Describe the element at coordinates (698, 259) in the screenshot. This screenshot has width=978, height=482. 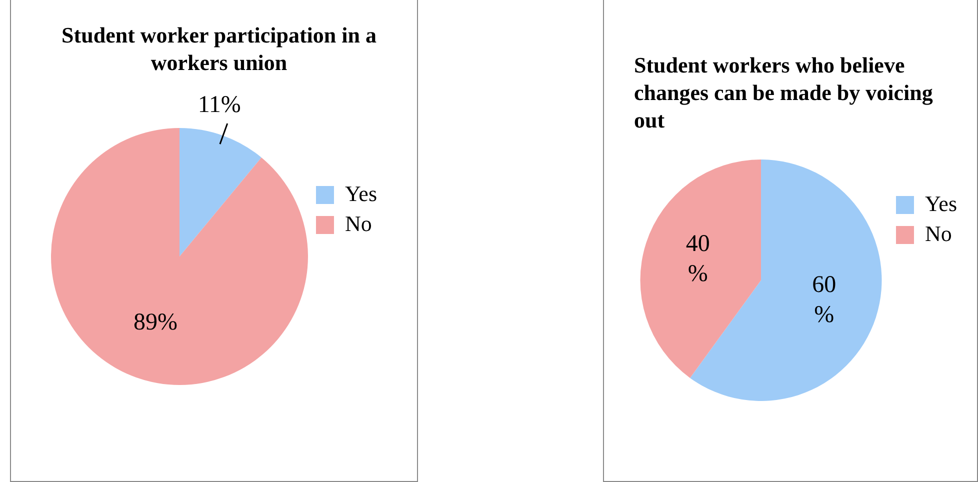
I see `data-label: 40 %` at that location.